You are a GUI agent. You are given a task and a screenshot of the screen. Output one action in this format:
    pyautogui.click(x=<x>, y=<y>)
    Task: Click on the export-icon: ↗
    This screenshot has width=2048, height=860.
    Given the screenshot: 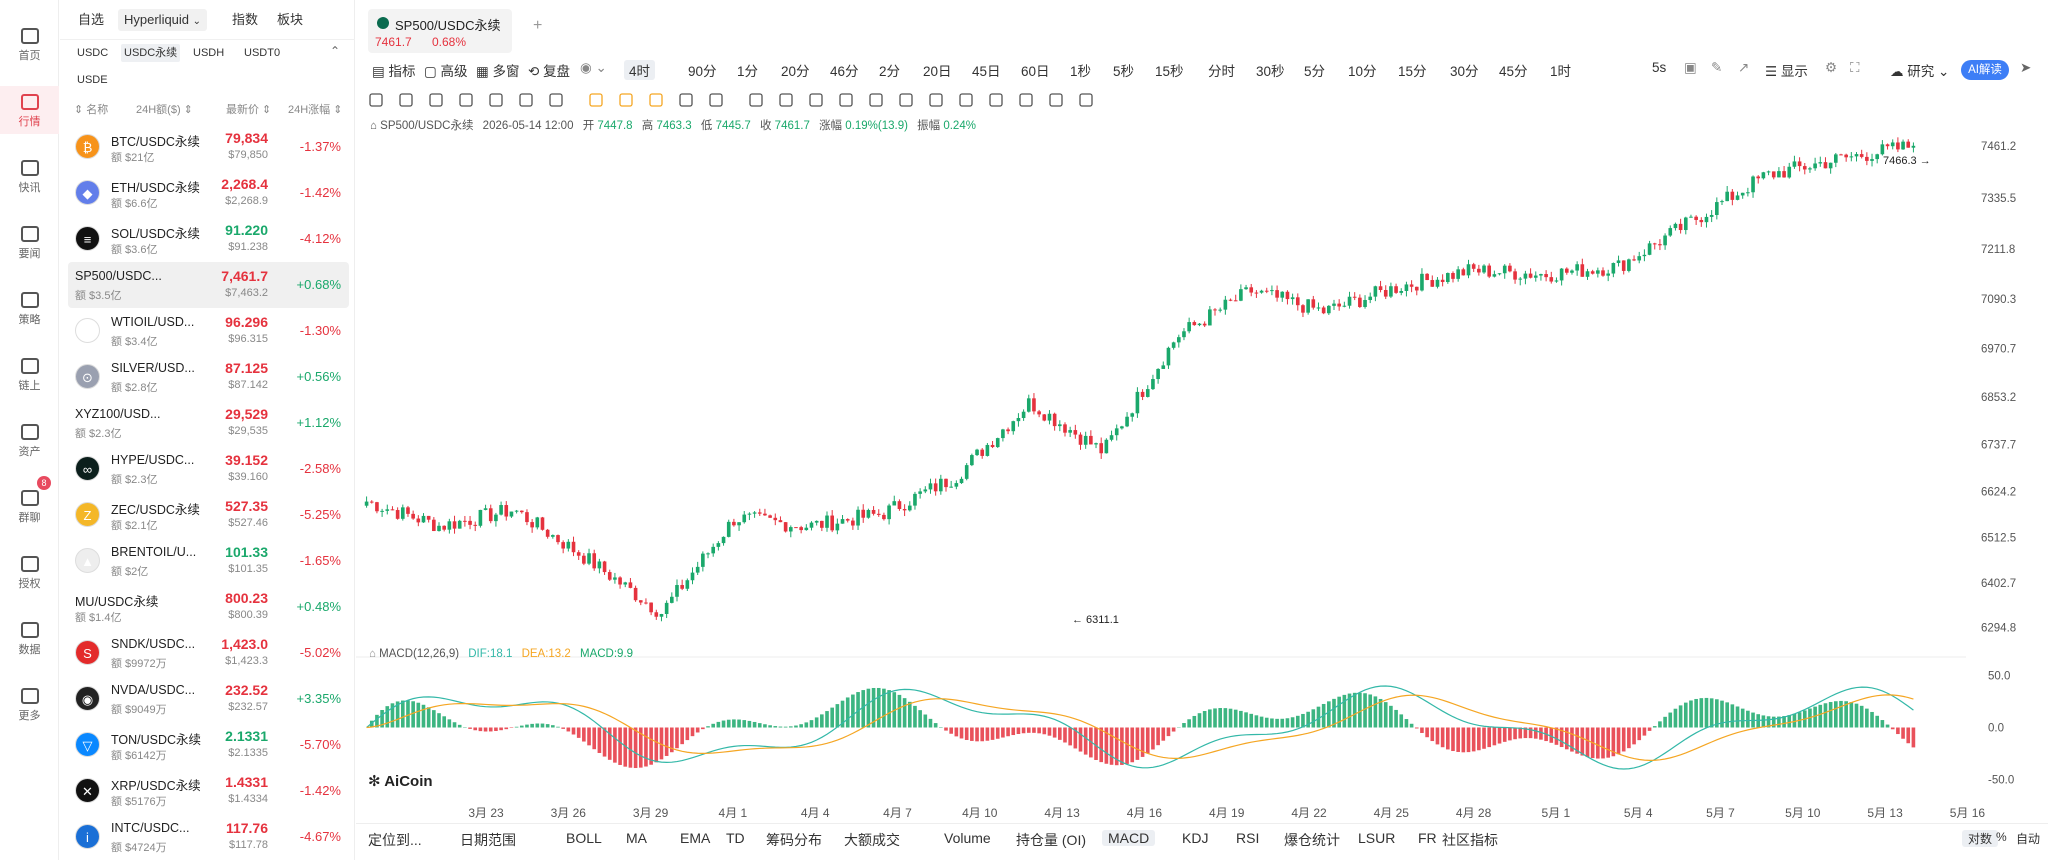 What is the action you would take?
    pyautogui.click(x=1744, y=67)
    